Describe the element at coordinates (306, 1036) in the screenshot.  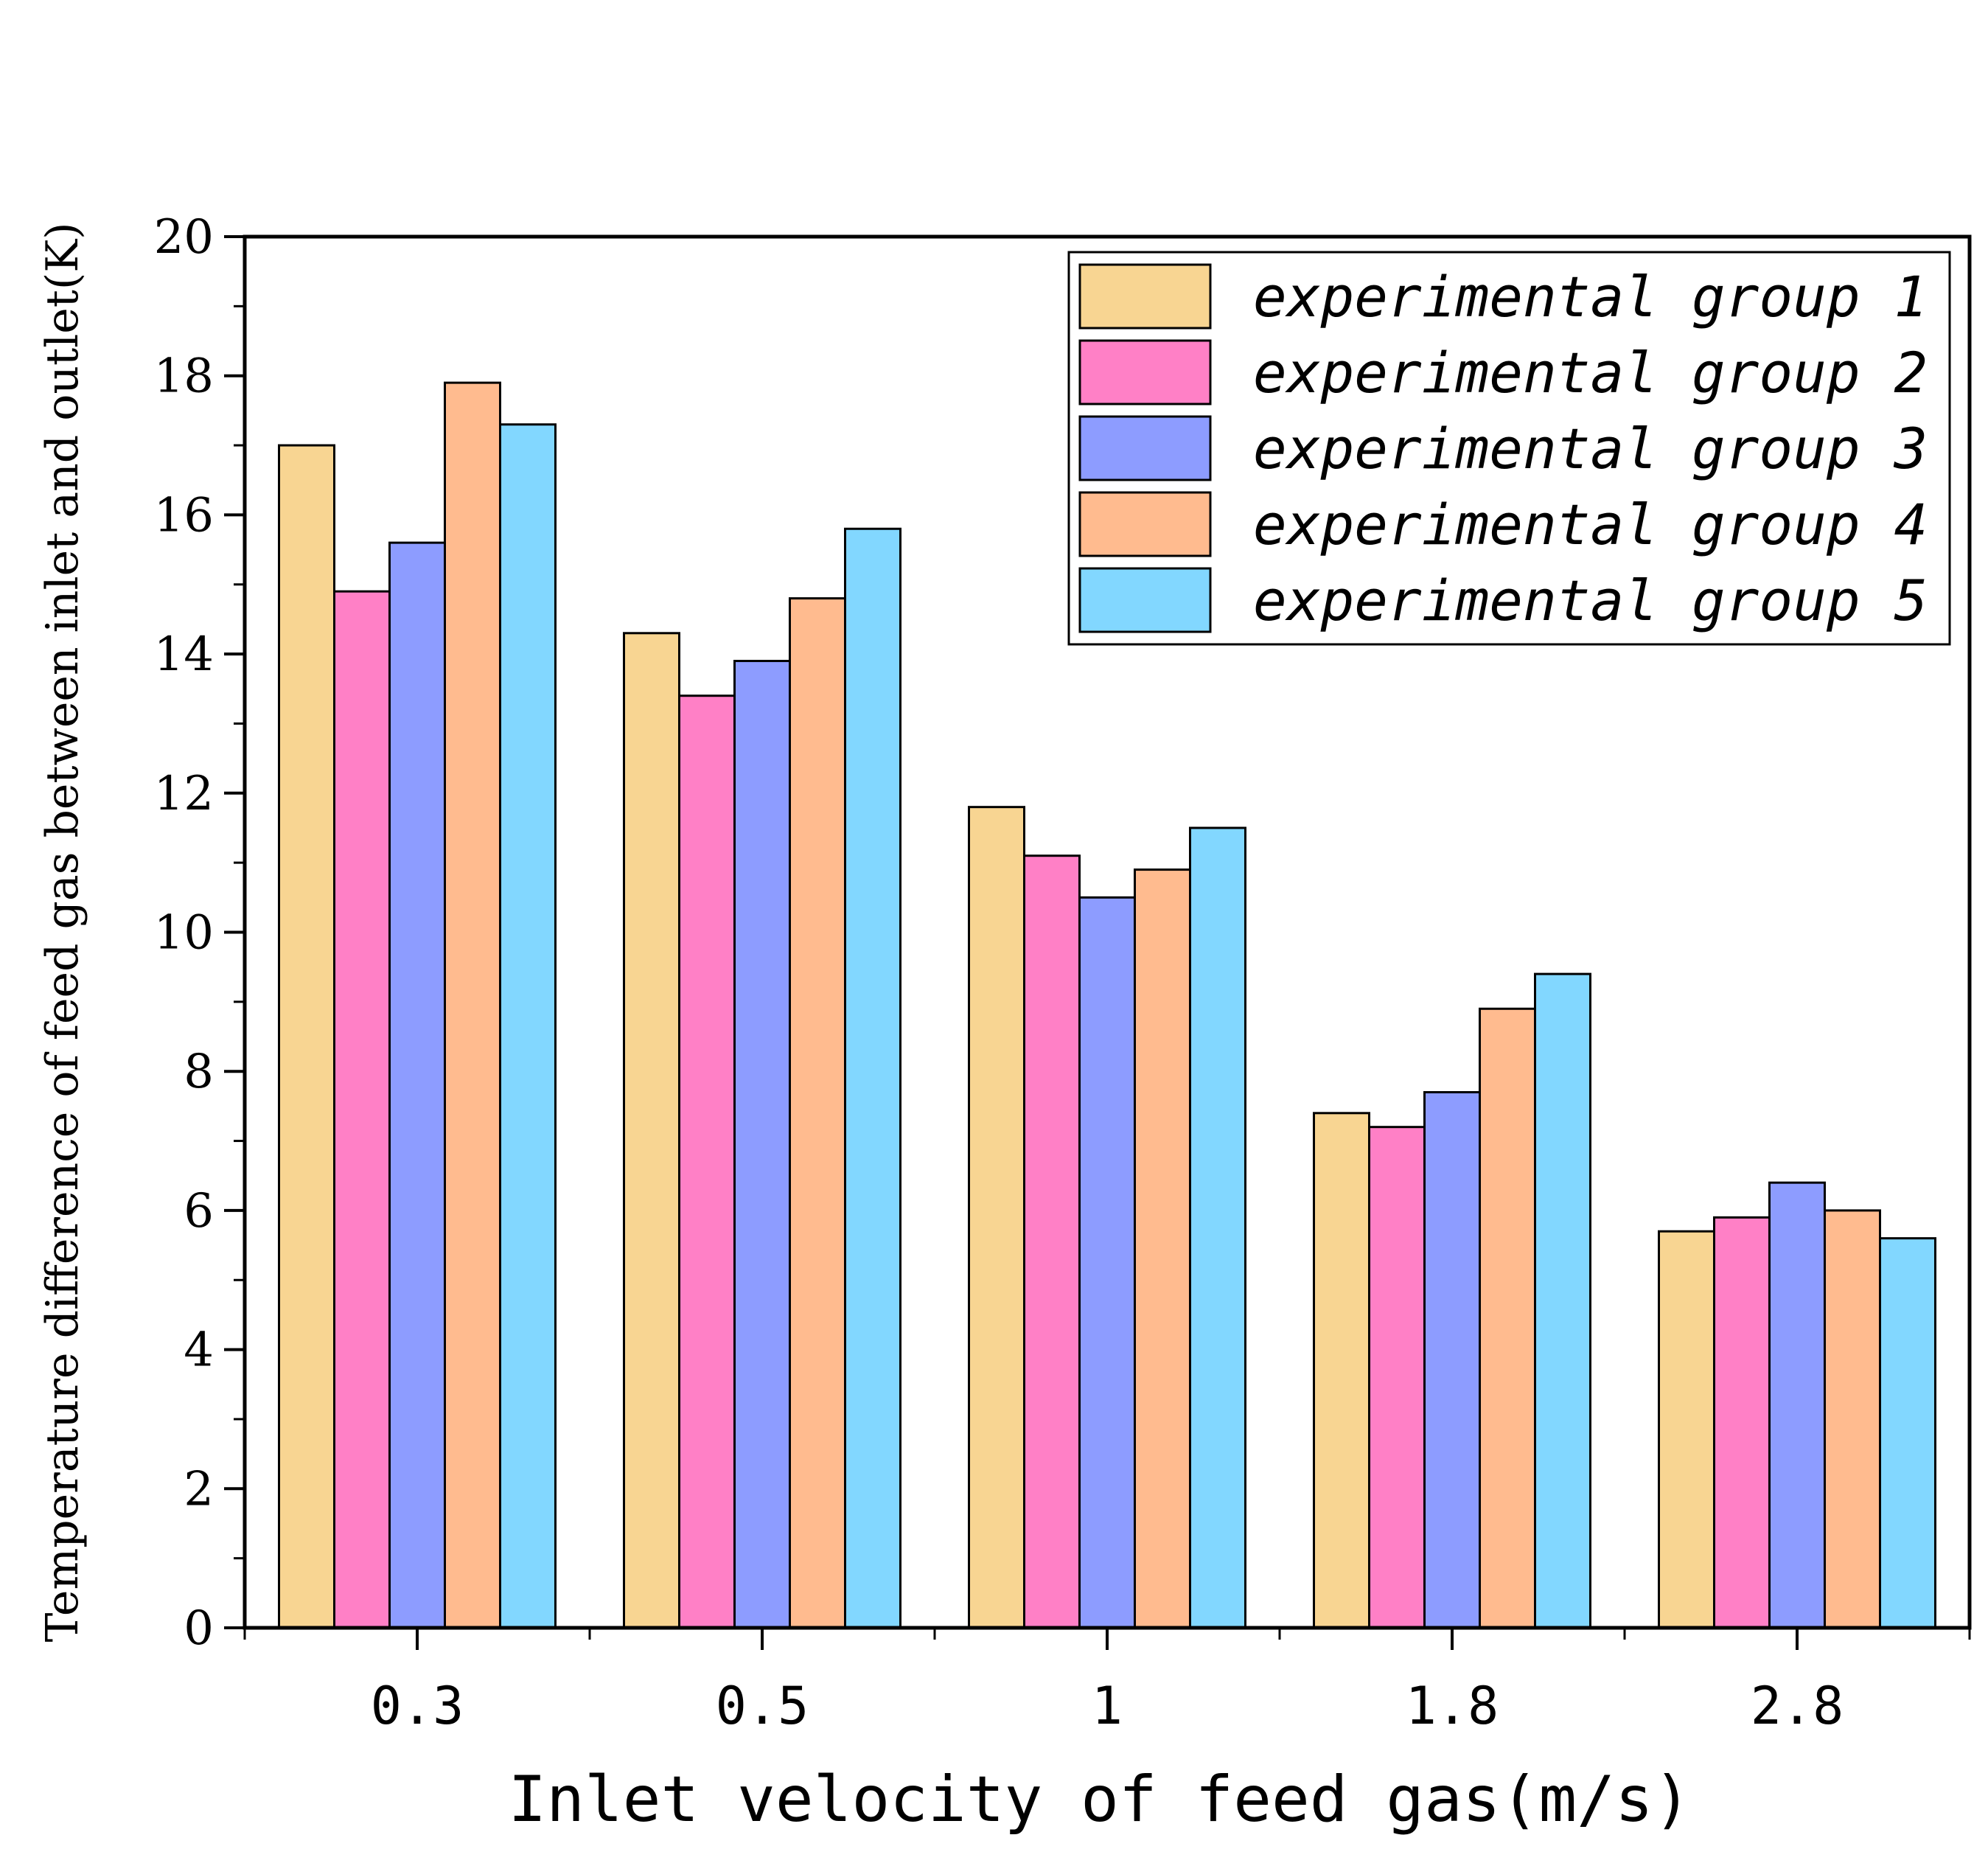
I see `bar-1-0.3` at that location.